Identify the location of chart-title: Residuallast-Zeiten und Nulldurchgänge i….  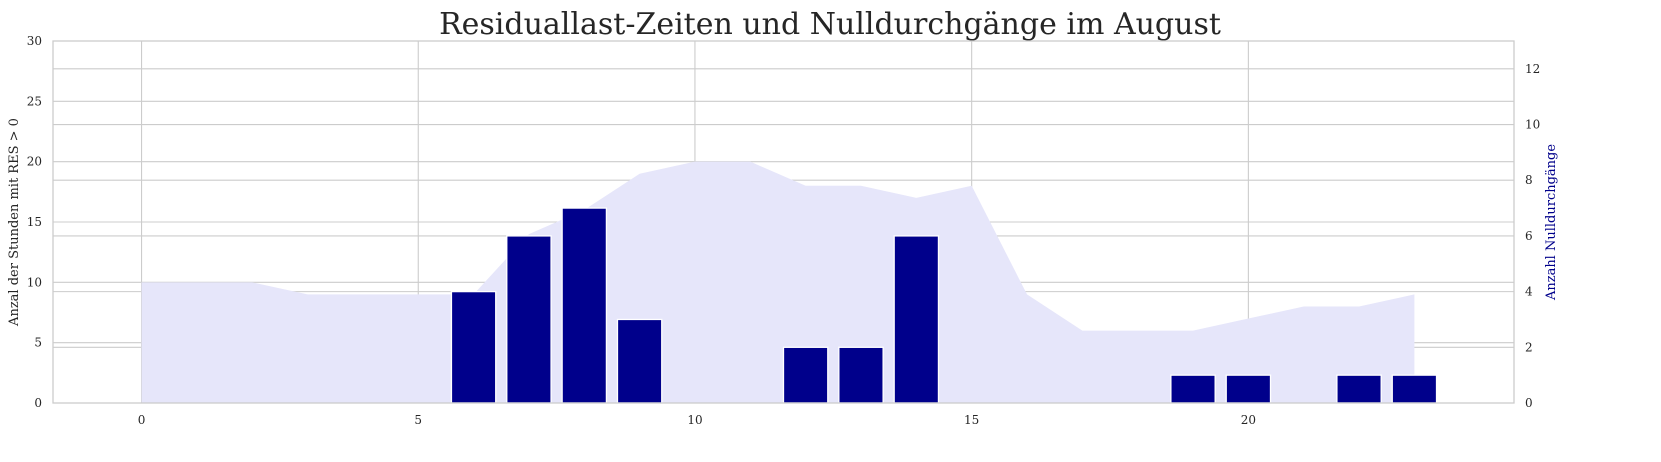
(830, 24).